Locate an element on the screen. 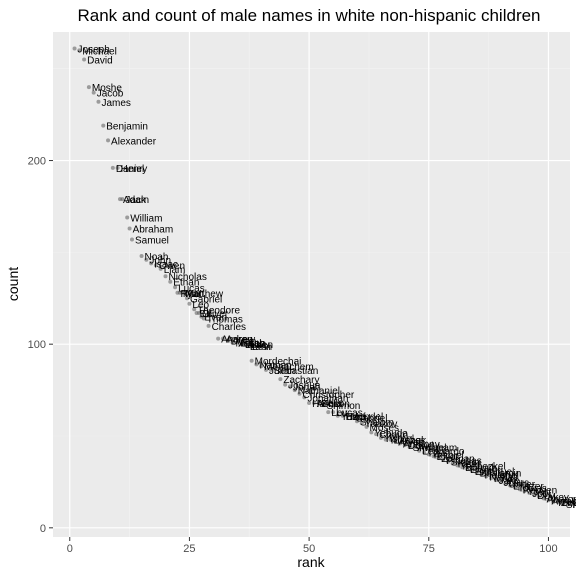 This screenshot has width=576, height=576. point-label: Joel is located at coordinates (541, 494).